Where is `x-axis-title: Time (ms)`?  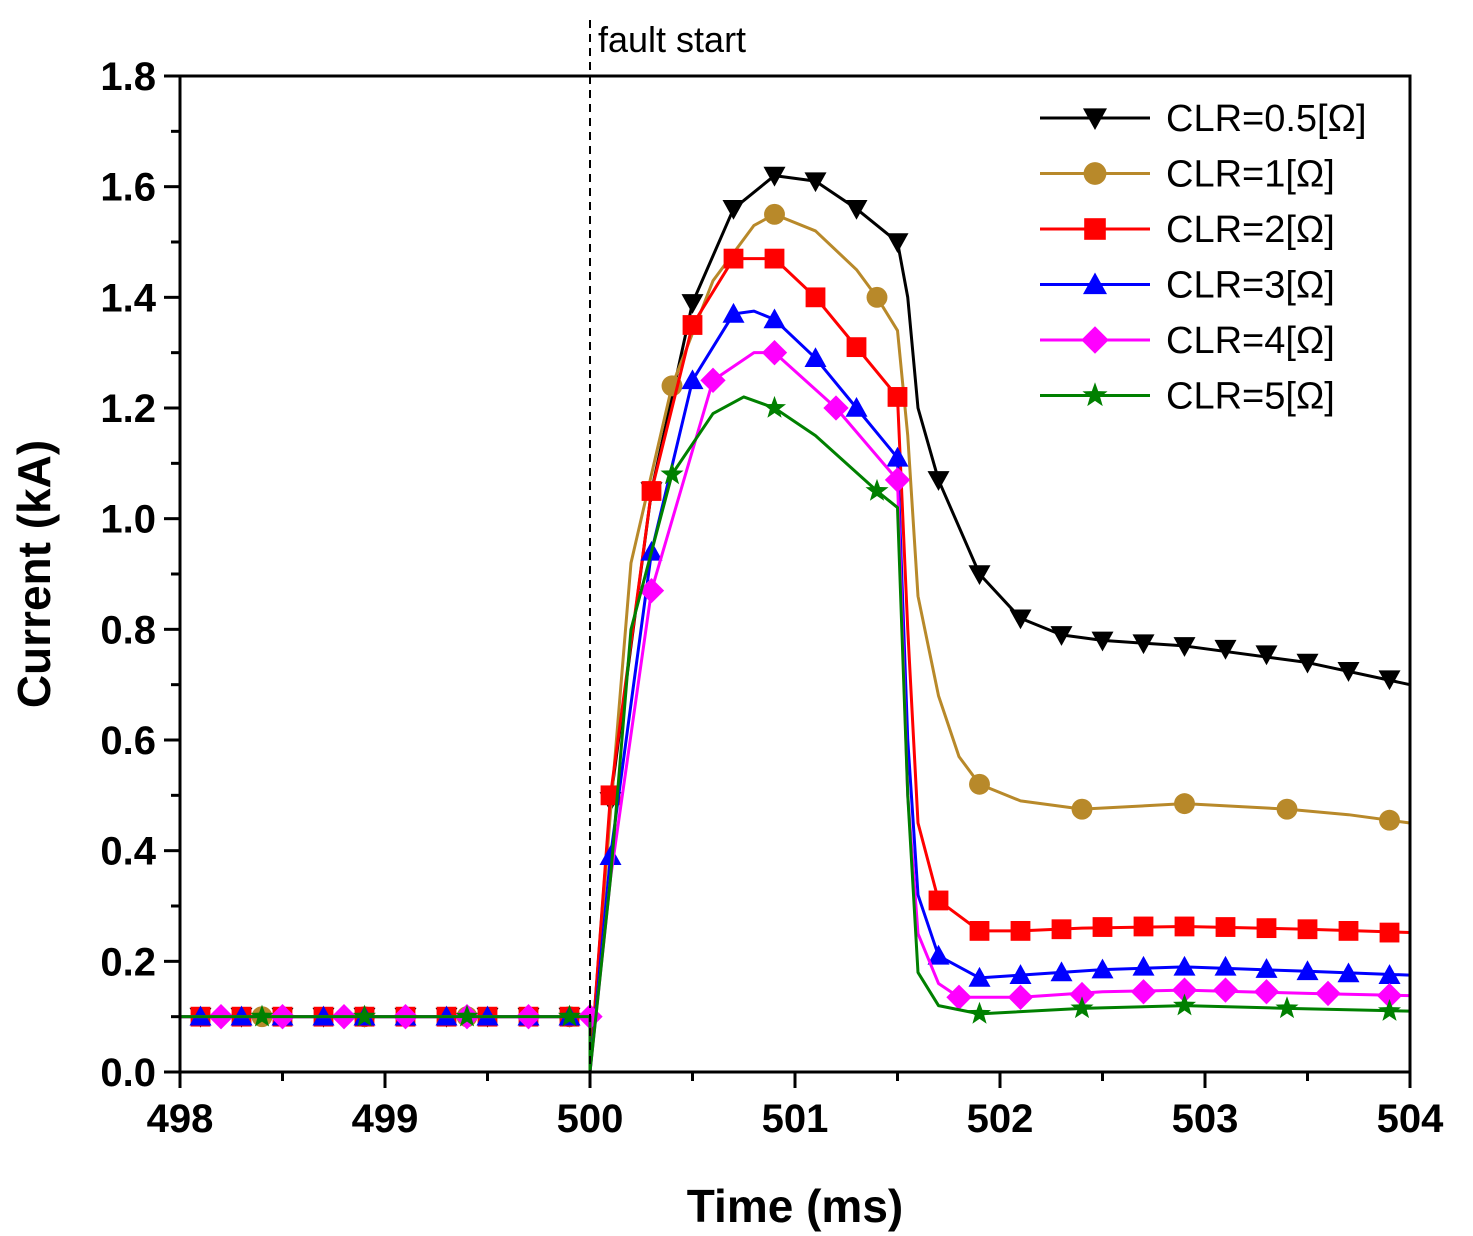
x-axis-title: Time (ms) is located at coordinates (795, 1206).